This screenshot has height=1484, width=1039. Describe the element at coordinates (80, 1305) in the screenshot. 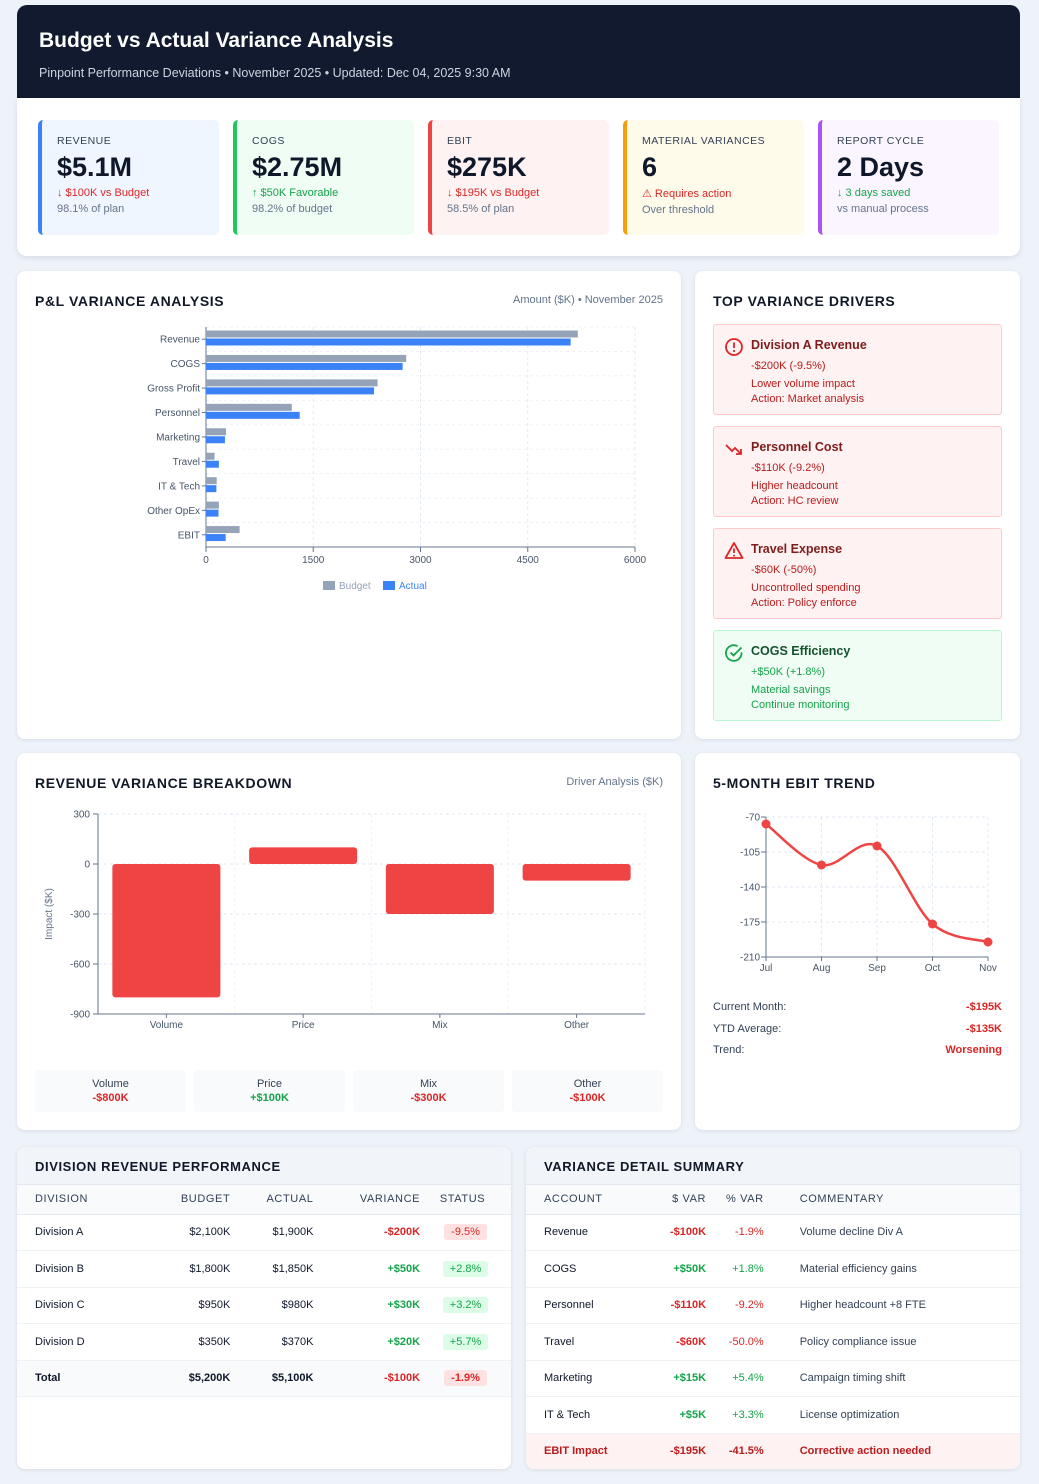

I see `division-name: Division C` at that location.